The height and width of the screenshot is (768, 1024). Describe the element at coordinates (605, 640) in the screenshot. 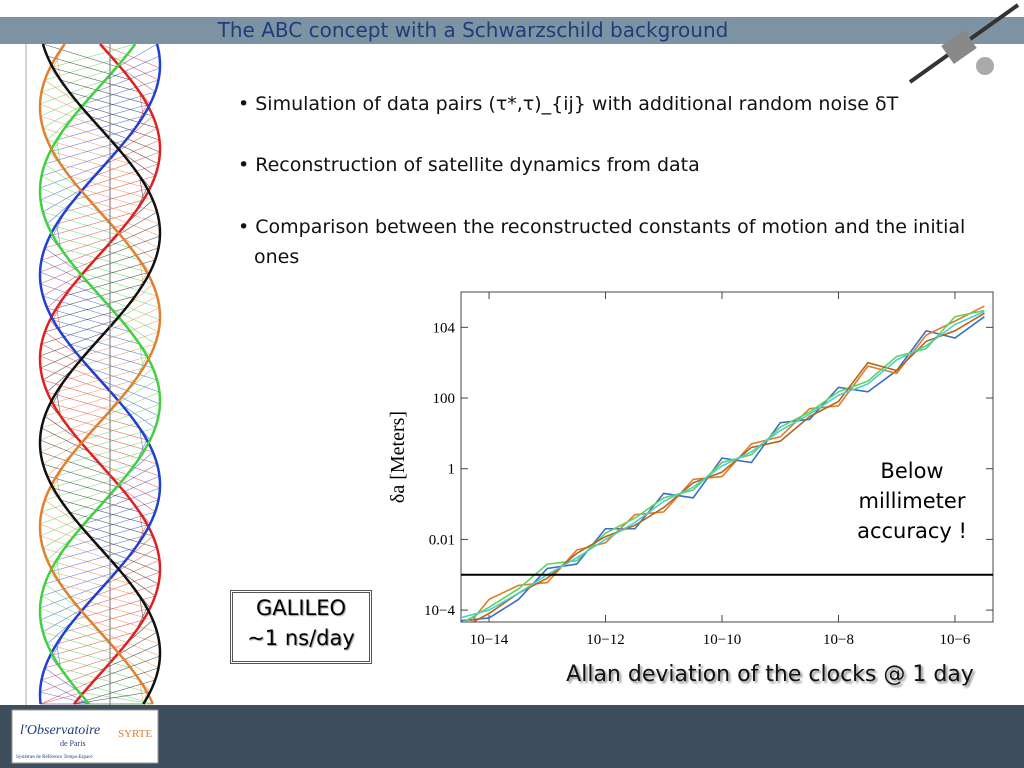

I see `x-tick-label: 10−12` at that location.